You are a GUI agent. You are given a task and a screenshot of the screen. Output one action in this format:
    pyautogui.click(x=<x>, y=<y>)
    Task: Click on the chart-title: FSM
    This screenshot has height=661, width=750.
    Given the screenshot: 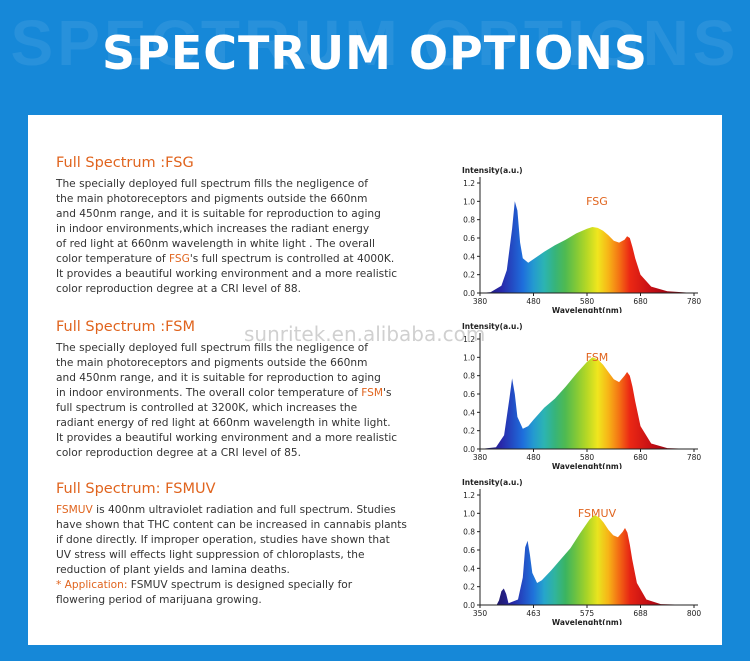 What is the action you would take?
    pyautogui.click(x=597, y=357)
    